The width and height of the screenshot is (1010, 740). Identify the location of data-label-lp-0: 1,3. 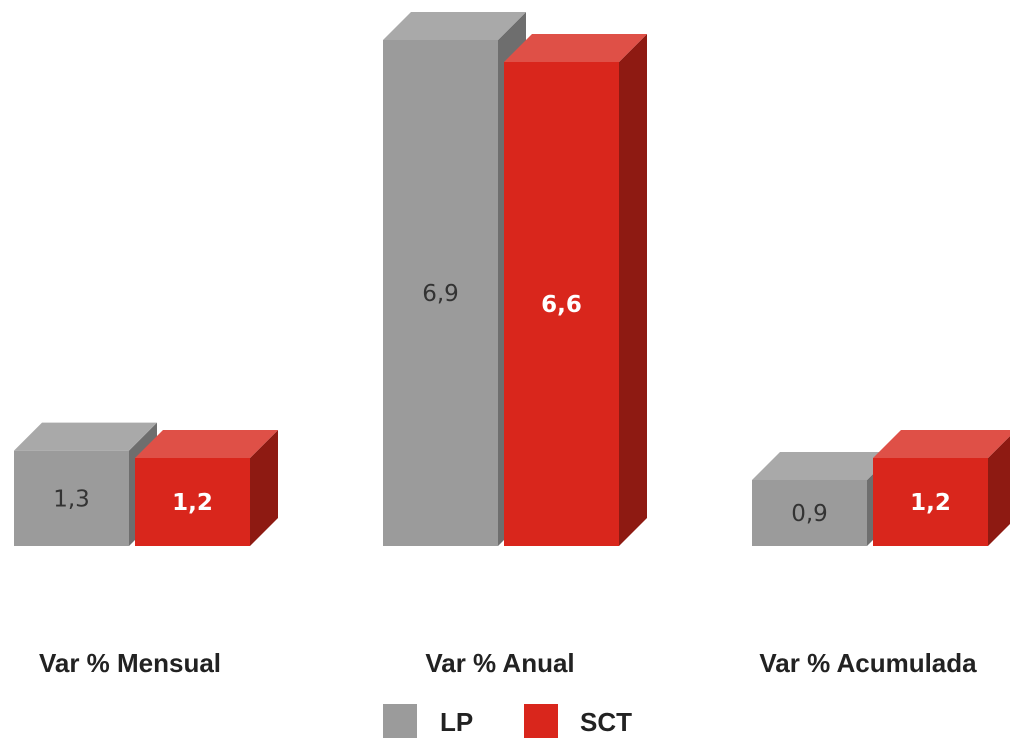
(71, 499).